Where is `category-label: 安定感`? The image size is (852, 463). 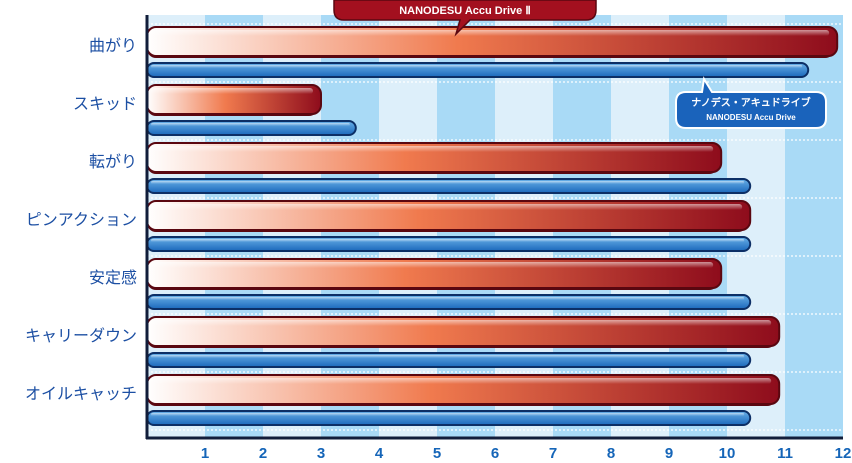
category-label: 安定感 is located at coordinates (113, 277).